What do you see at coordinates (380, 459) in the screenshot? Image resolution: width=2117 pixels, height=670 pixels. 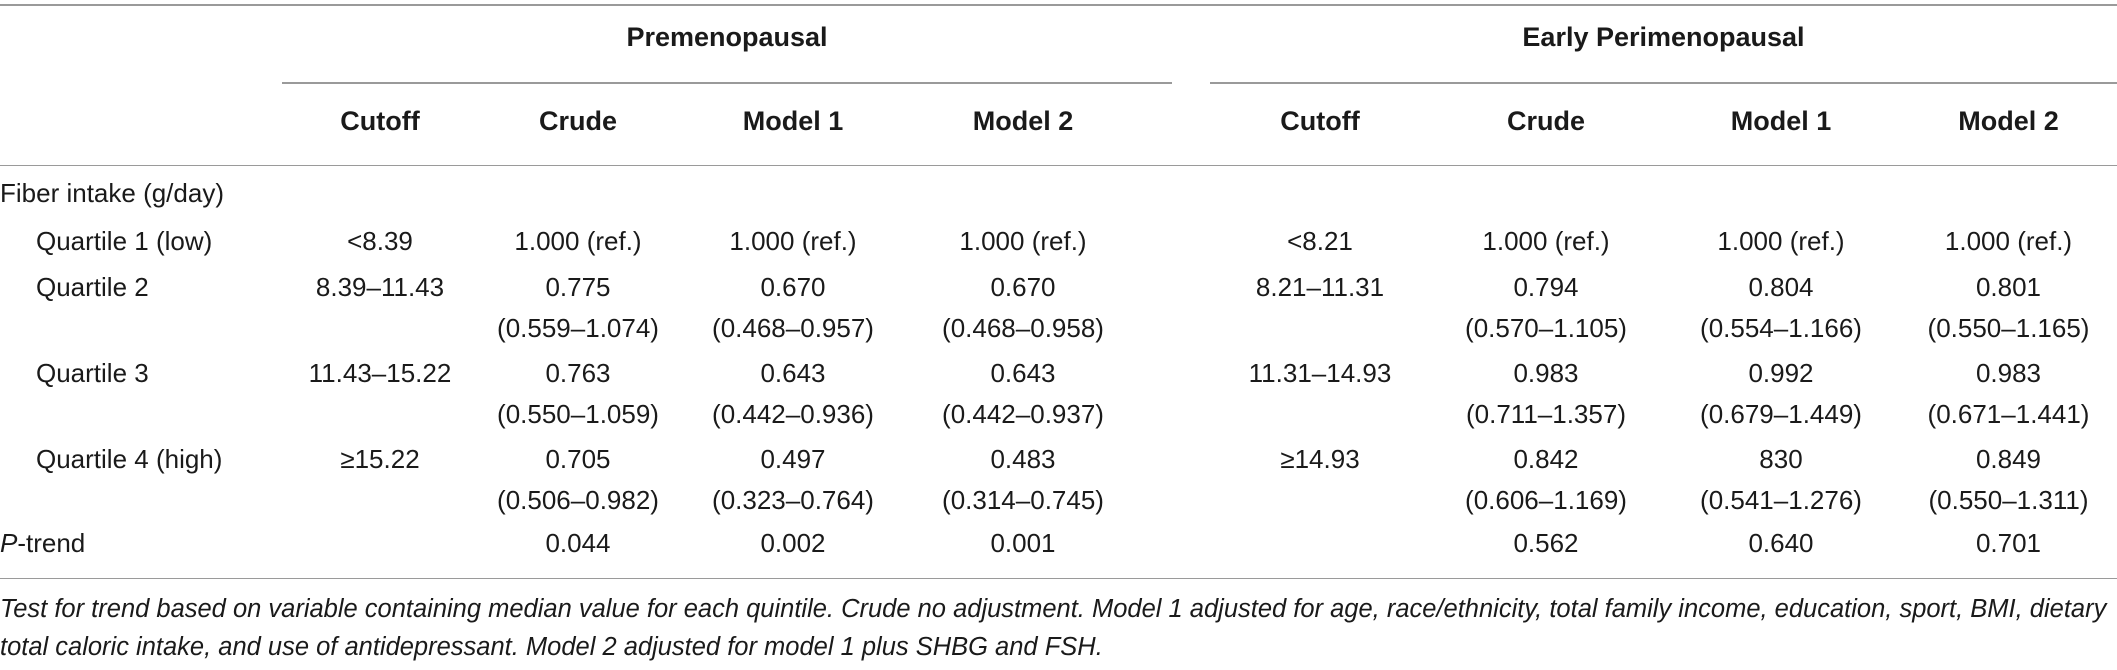 I see `table-cell: ≥15.22` at bounding box center [380, 459].